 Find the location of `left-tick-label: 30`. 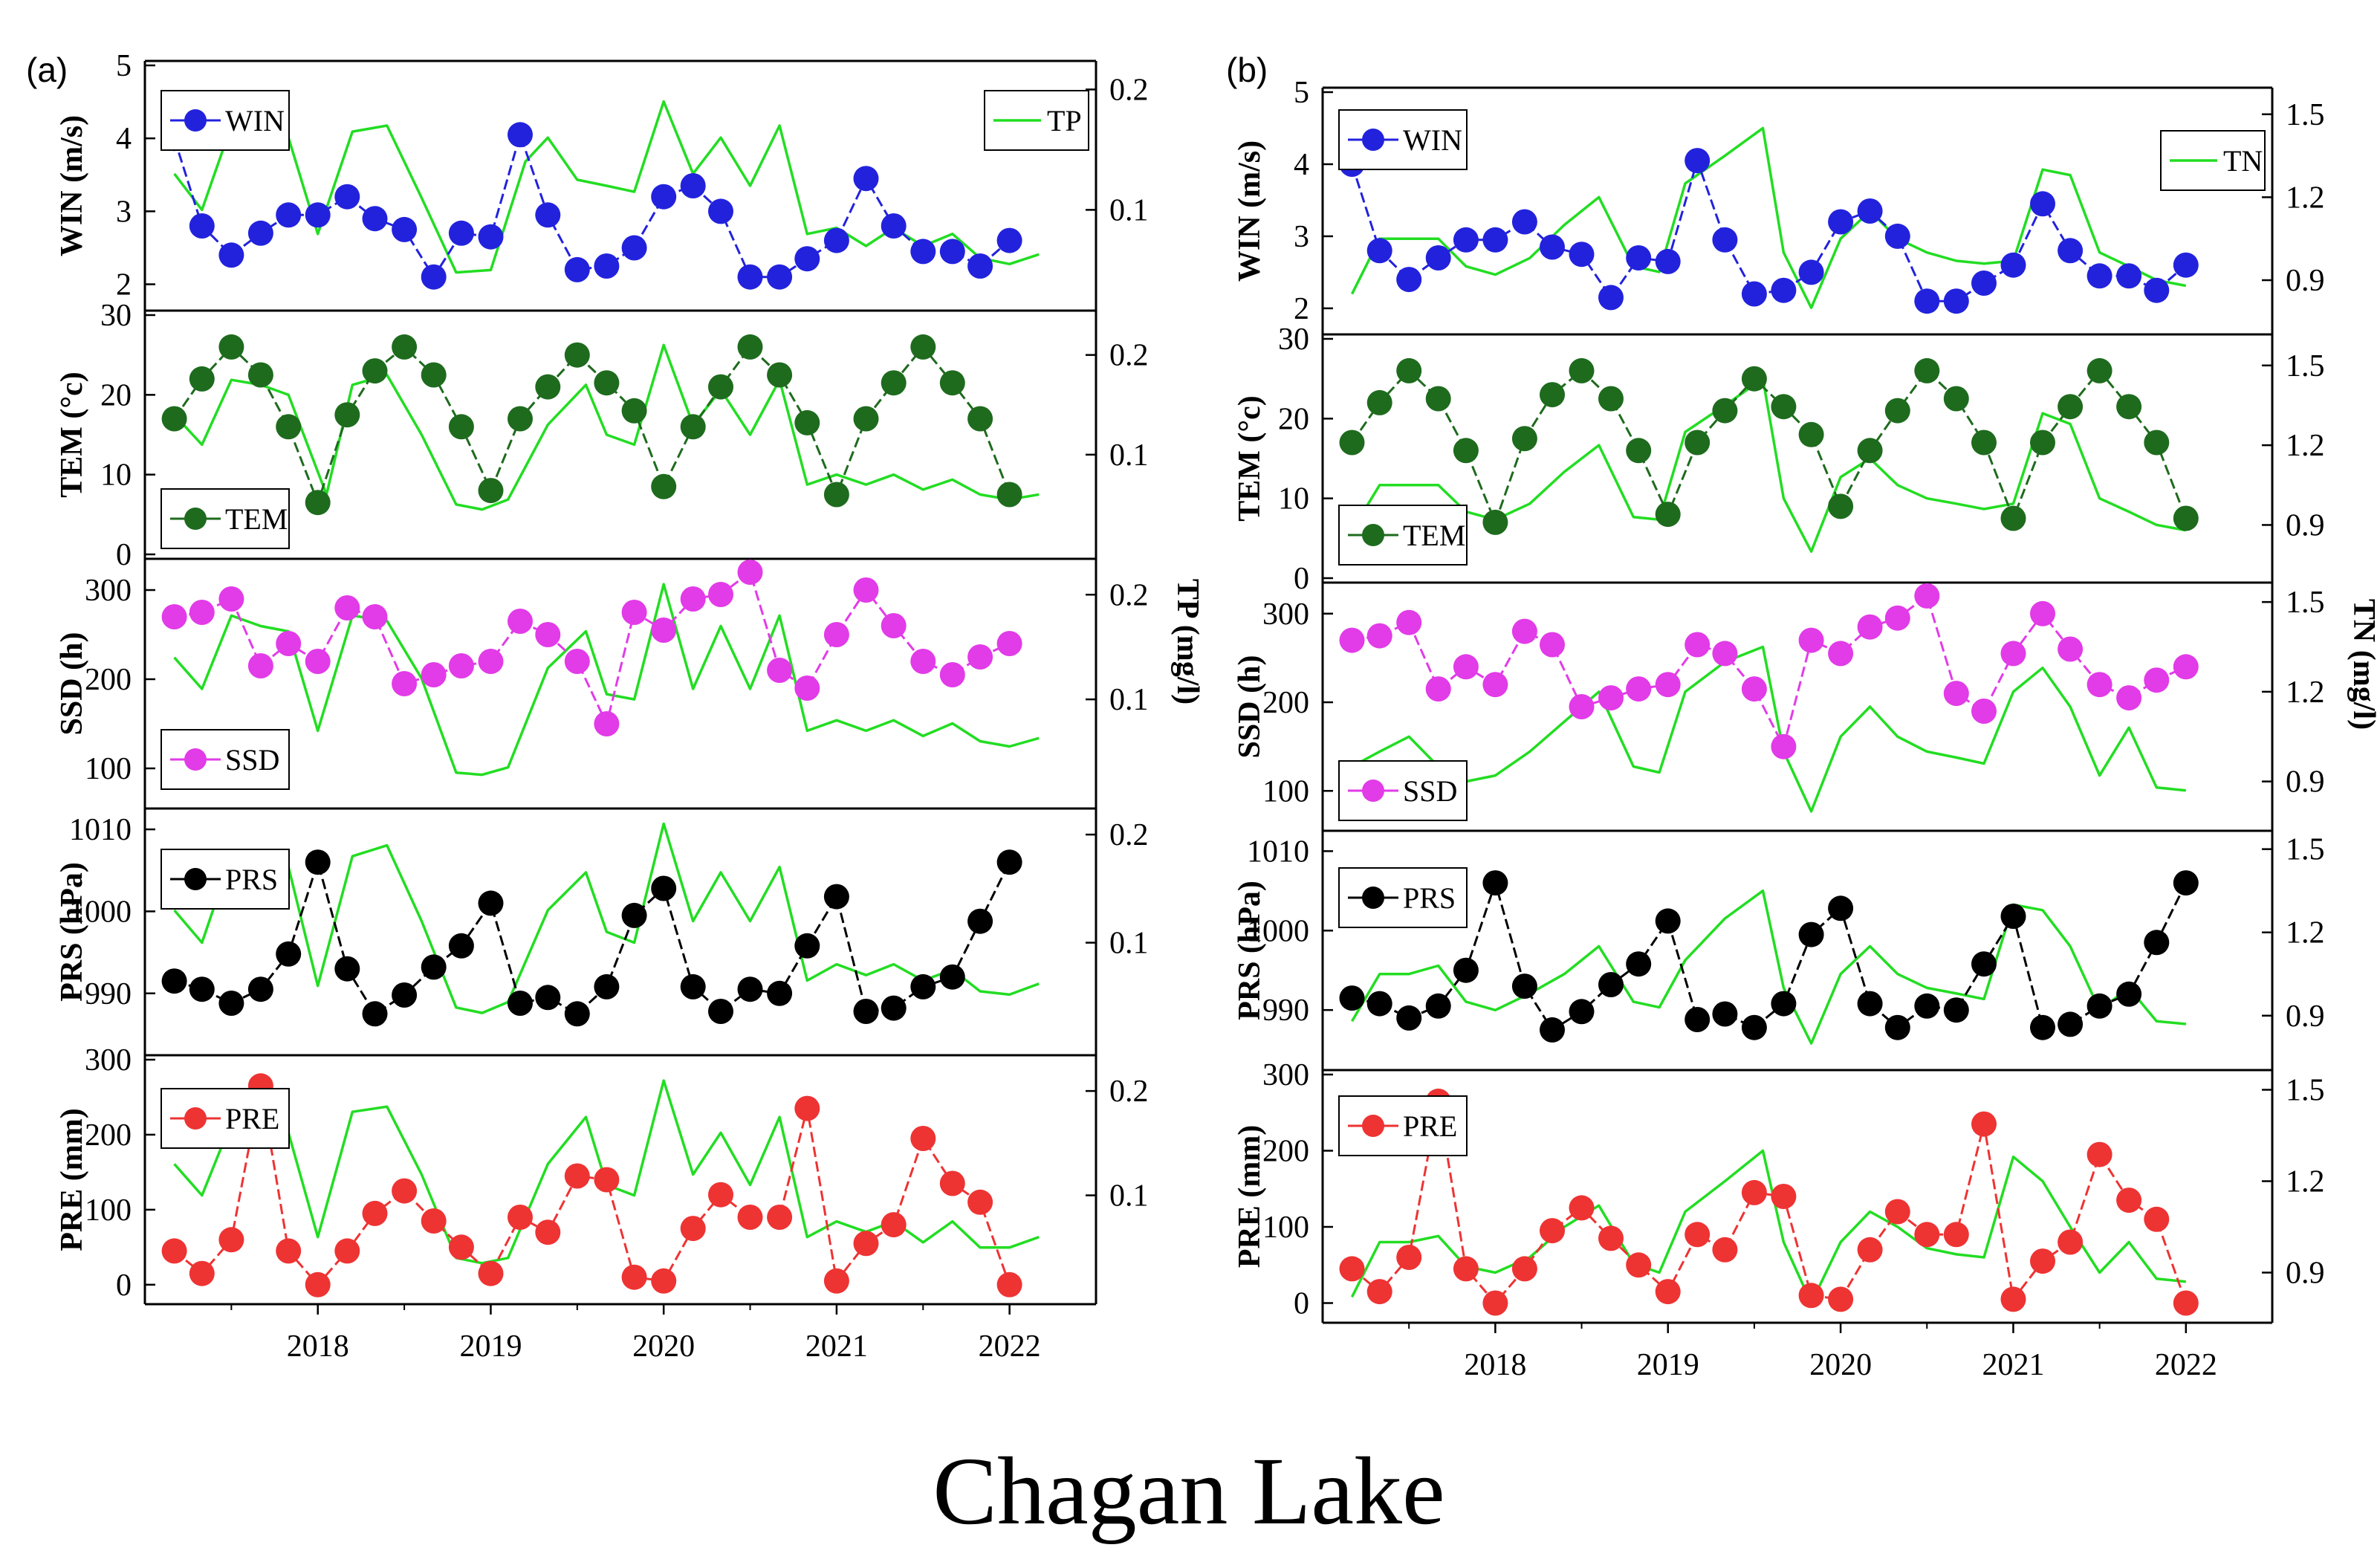

left-tick-label: 30 is located at coordinates (1293, 340).